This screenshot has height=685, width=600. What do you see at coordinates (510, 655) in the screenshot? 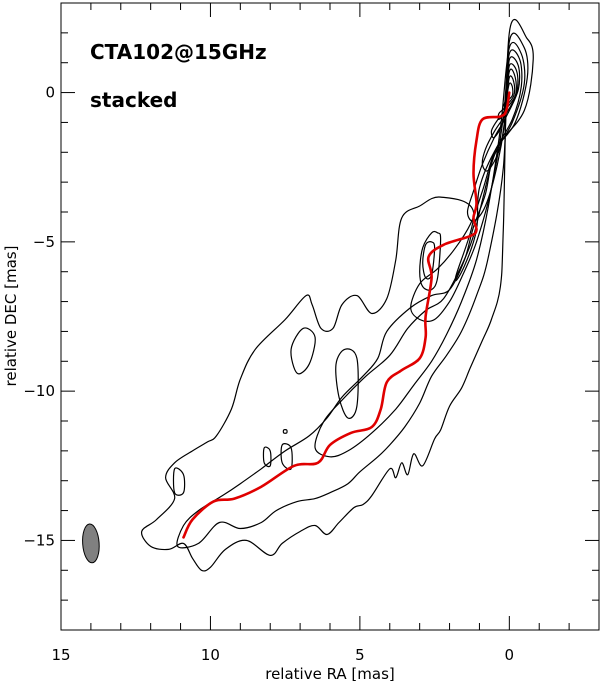
I see `x-tick-label: 0` at bounding box center [510, 655].